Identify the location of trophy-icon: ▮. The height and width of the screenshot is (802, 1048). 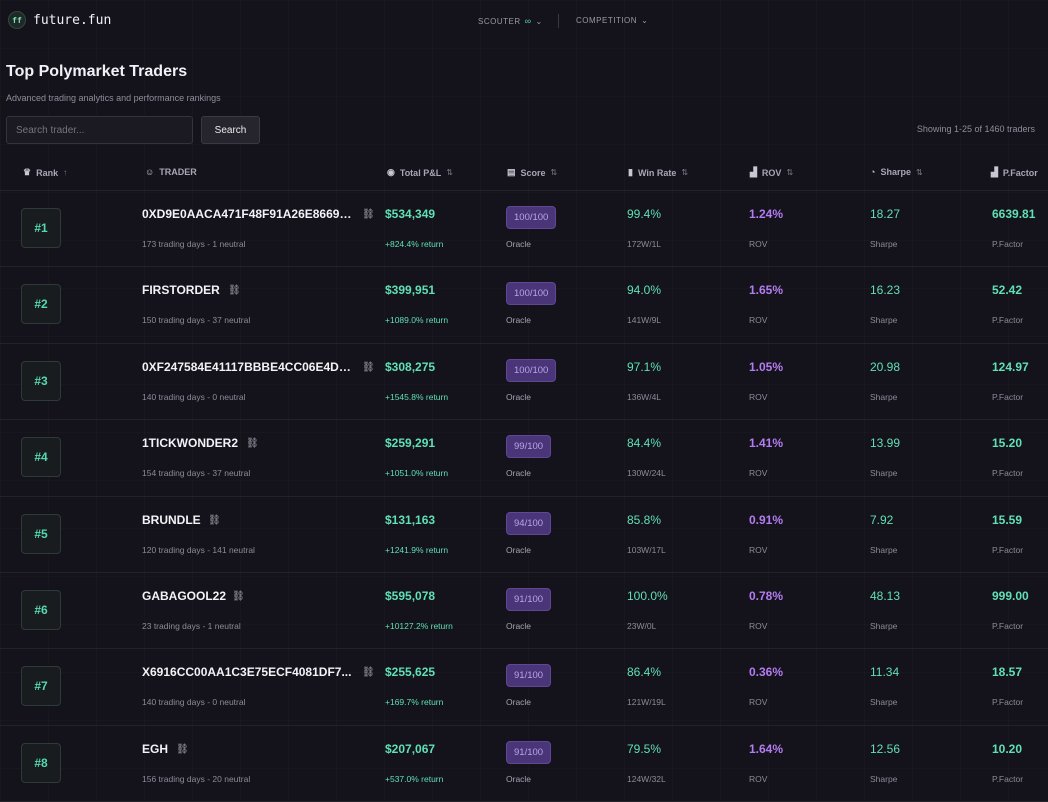
(630, 172).